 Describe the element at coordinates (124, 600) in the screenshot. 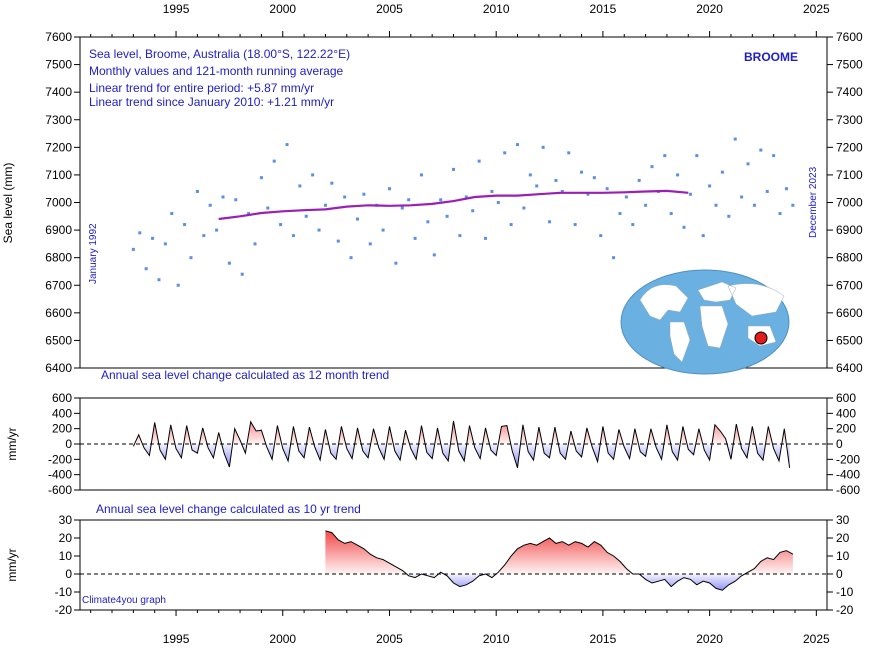

I see `climate4you-credit: Climate4you graph` at that location.